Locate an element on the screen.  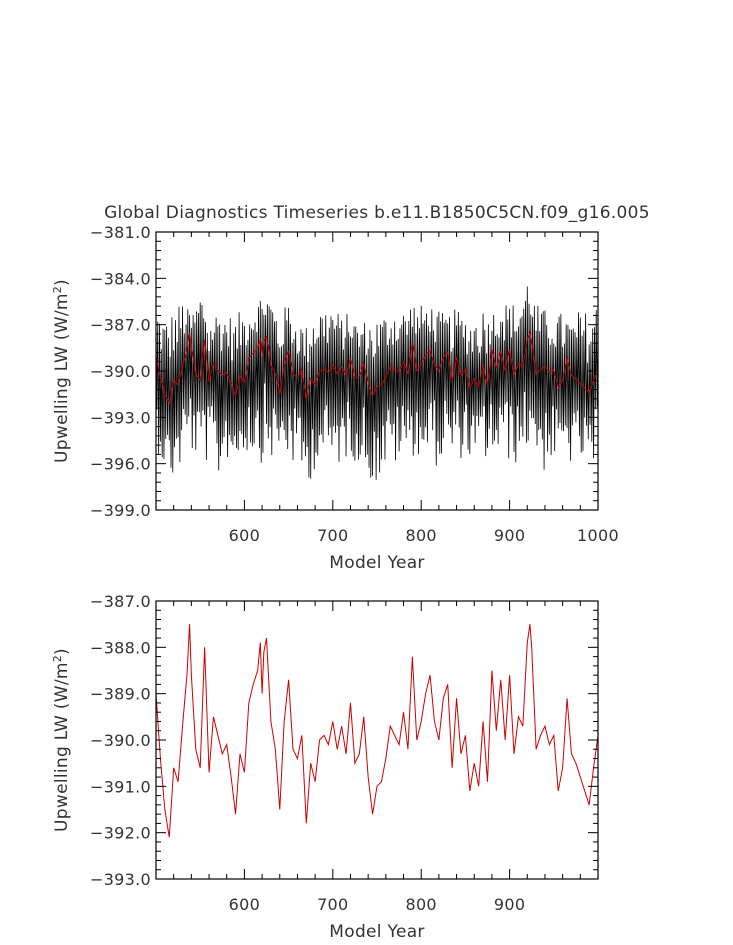
bottom-x-tick-label: 900 is located at coordinates (509, 904).